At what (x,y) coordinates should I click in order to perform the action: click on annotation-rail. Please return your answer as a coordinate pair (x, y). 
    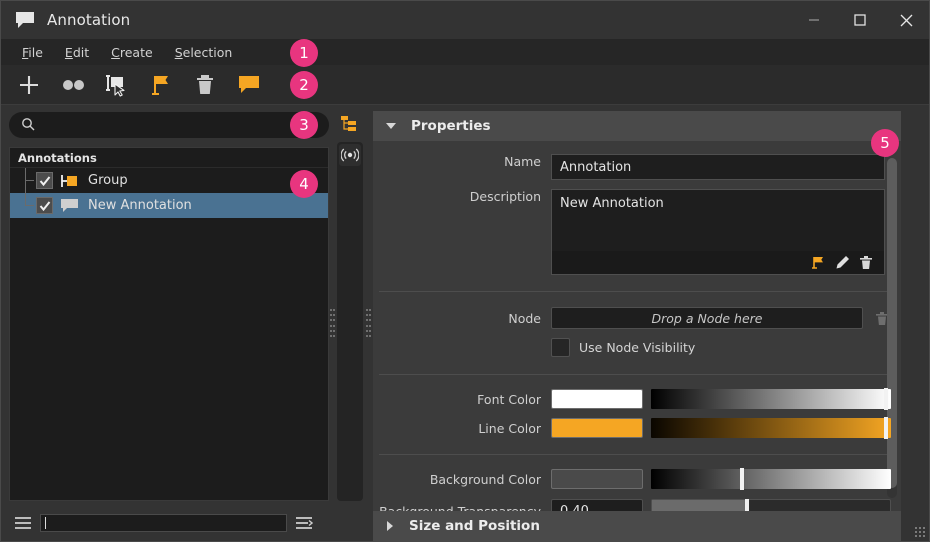
    Looking at the image, I should click on (350, 321).